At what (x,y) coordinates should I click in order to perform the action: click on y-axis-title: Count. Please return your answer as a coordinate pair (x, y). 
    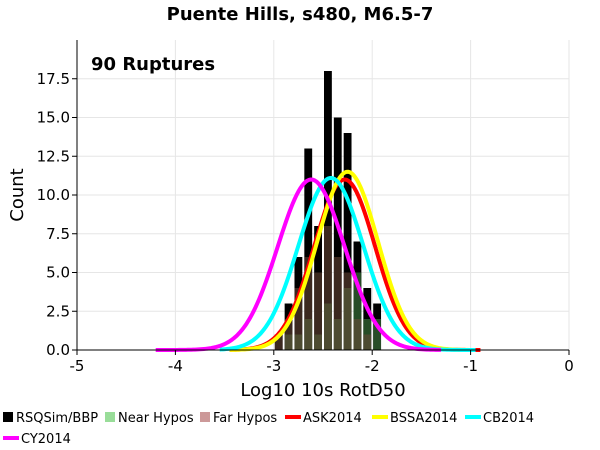
    Looking at the image, I should click on (17, 194).